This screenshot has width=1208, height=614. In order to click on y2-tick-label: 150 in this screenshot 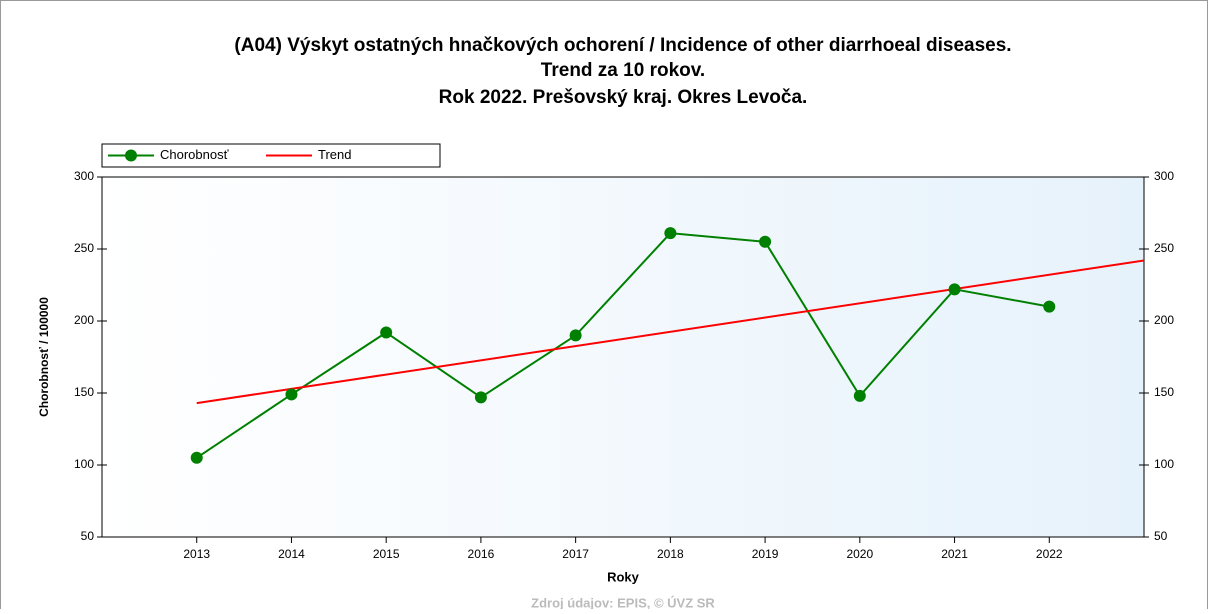, I will do `click(1164, 392)`.